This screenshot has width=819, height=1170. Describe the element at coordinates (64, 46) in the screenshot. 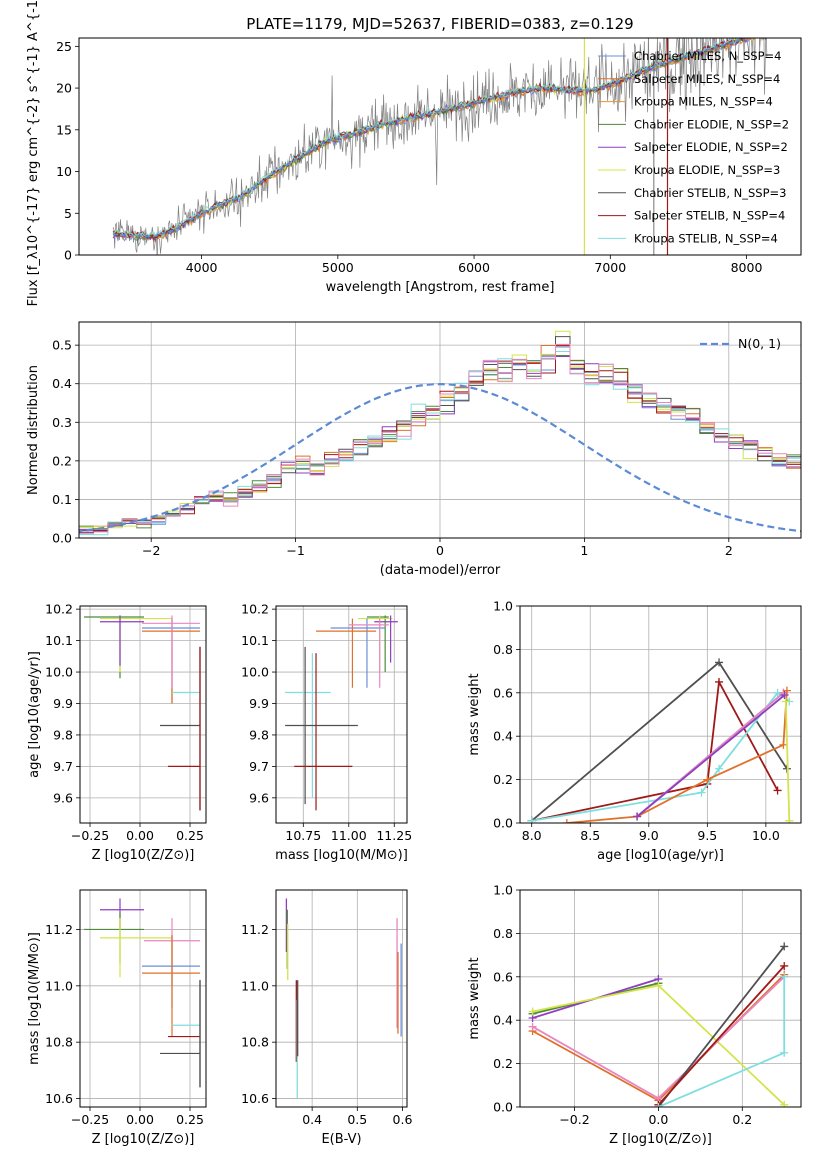

I see `y-tick-label: 25` at that location.